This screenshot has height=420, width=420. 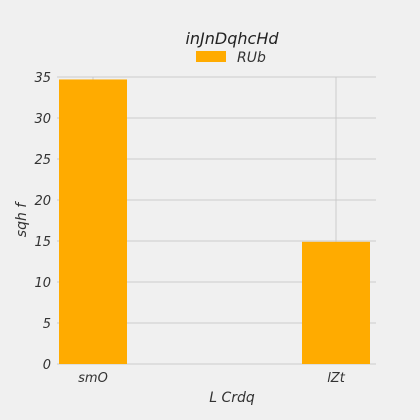 What do you see at coordinates (42, 242) in the screenshot?
I see `y-tick-label: 15` at bounding box center [42, 242].